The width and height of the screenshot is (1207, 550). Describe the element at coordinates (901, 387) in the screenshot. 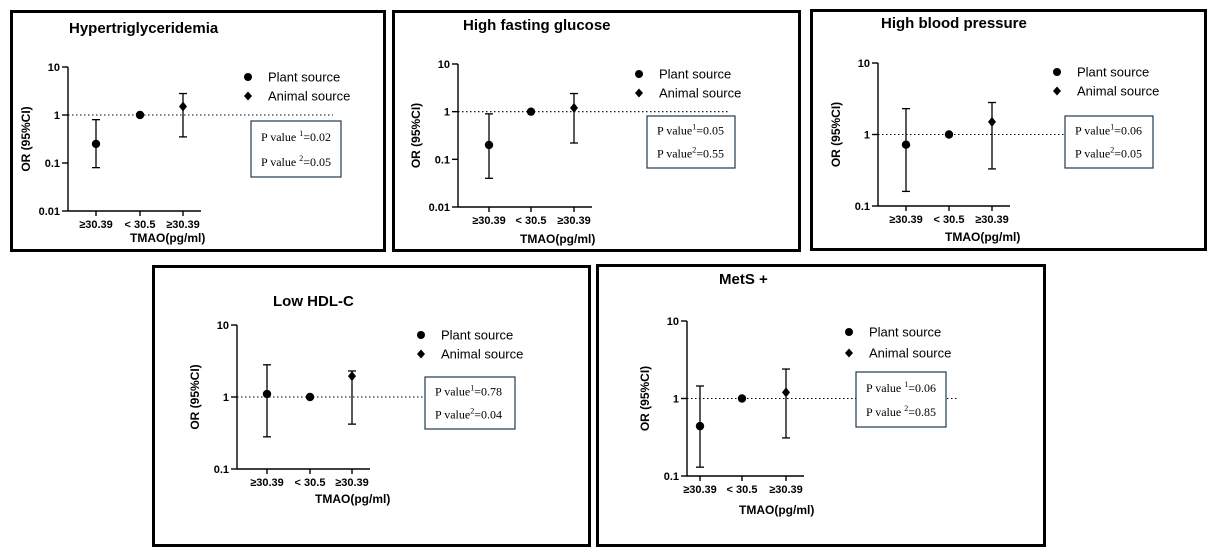

I see `pvalue-text: P value 1=0.06` at that location.